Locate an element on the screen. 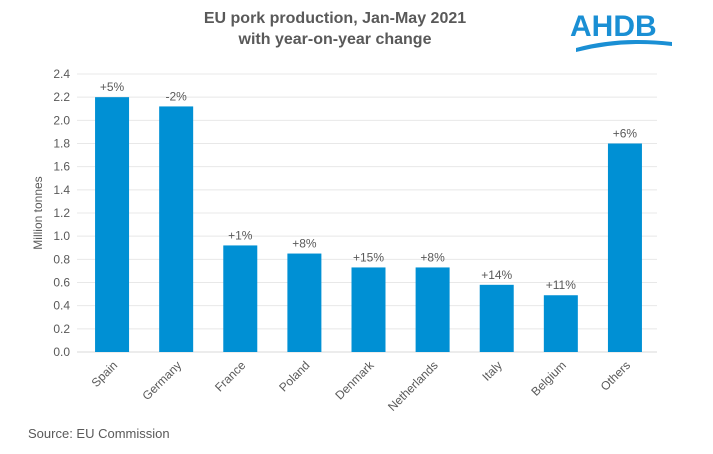 This screenshot has height=454, width=713. y-tick-label: 2.4 is located at coordinates (61, 74).